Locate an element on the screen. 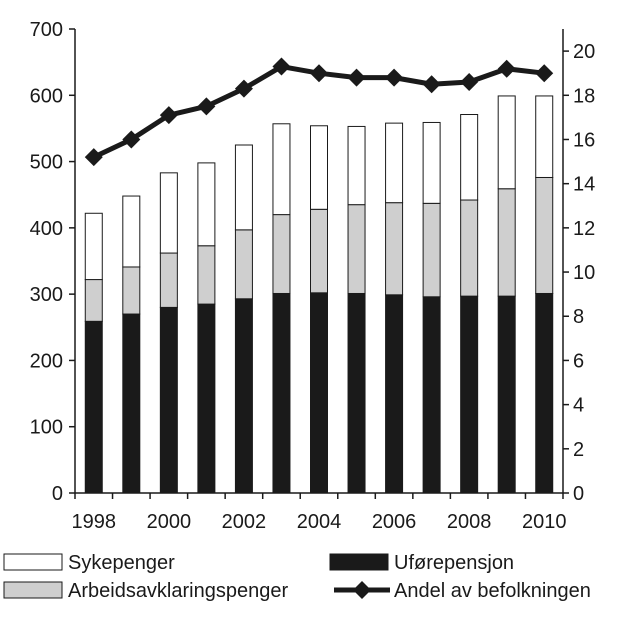 The height and width of the screenshot is (620, 620). x-tick-label-2004: 2004 is located at coordinates (319, 522).